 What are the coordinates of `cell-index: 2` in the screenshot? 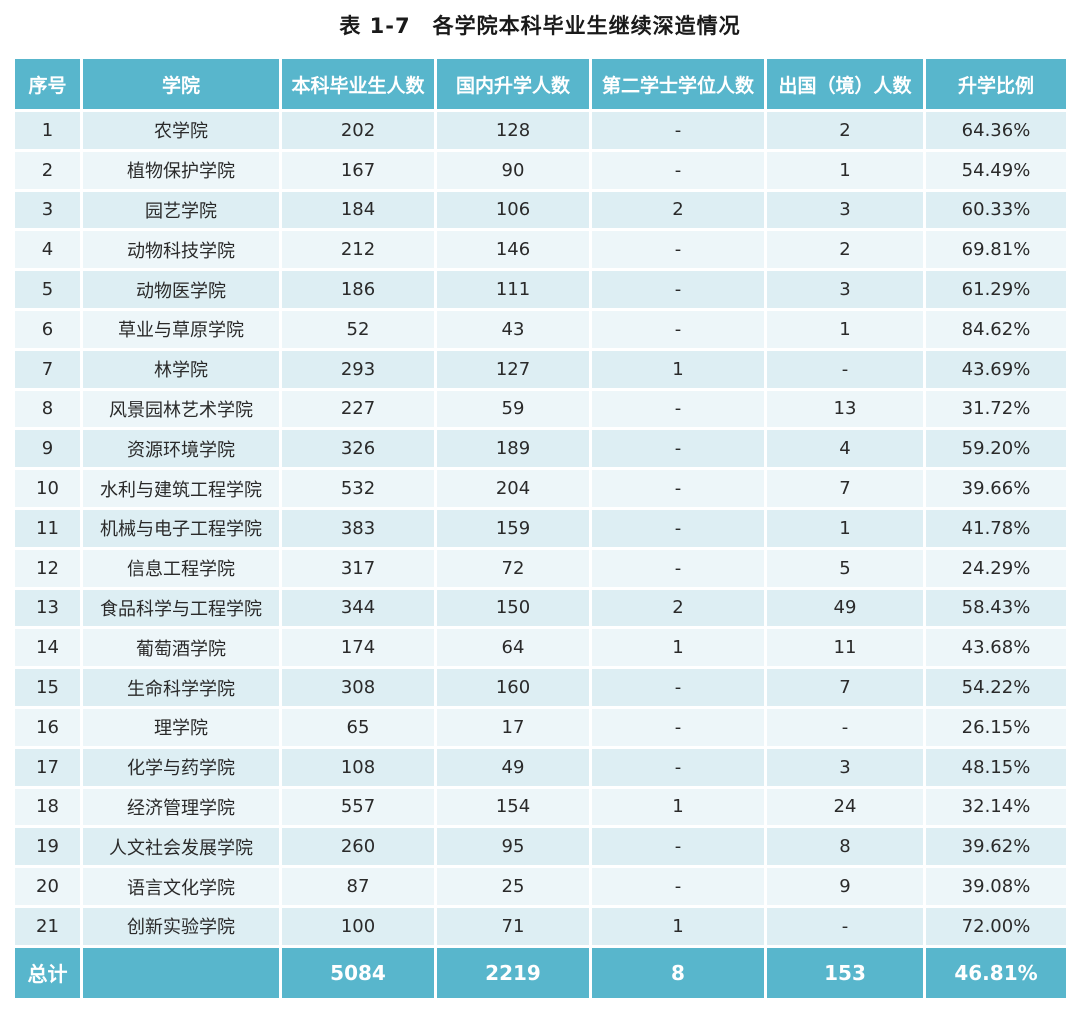 It's located at (47, 170).